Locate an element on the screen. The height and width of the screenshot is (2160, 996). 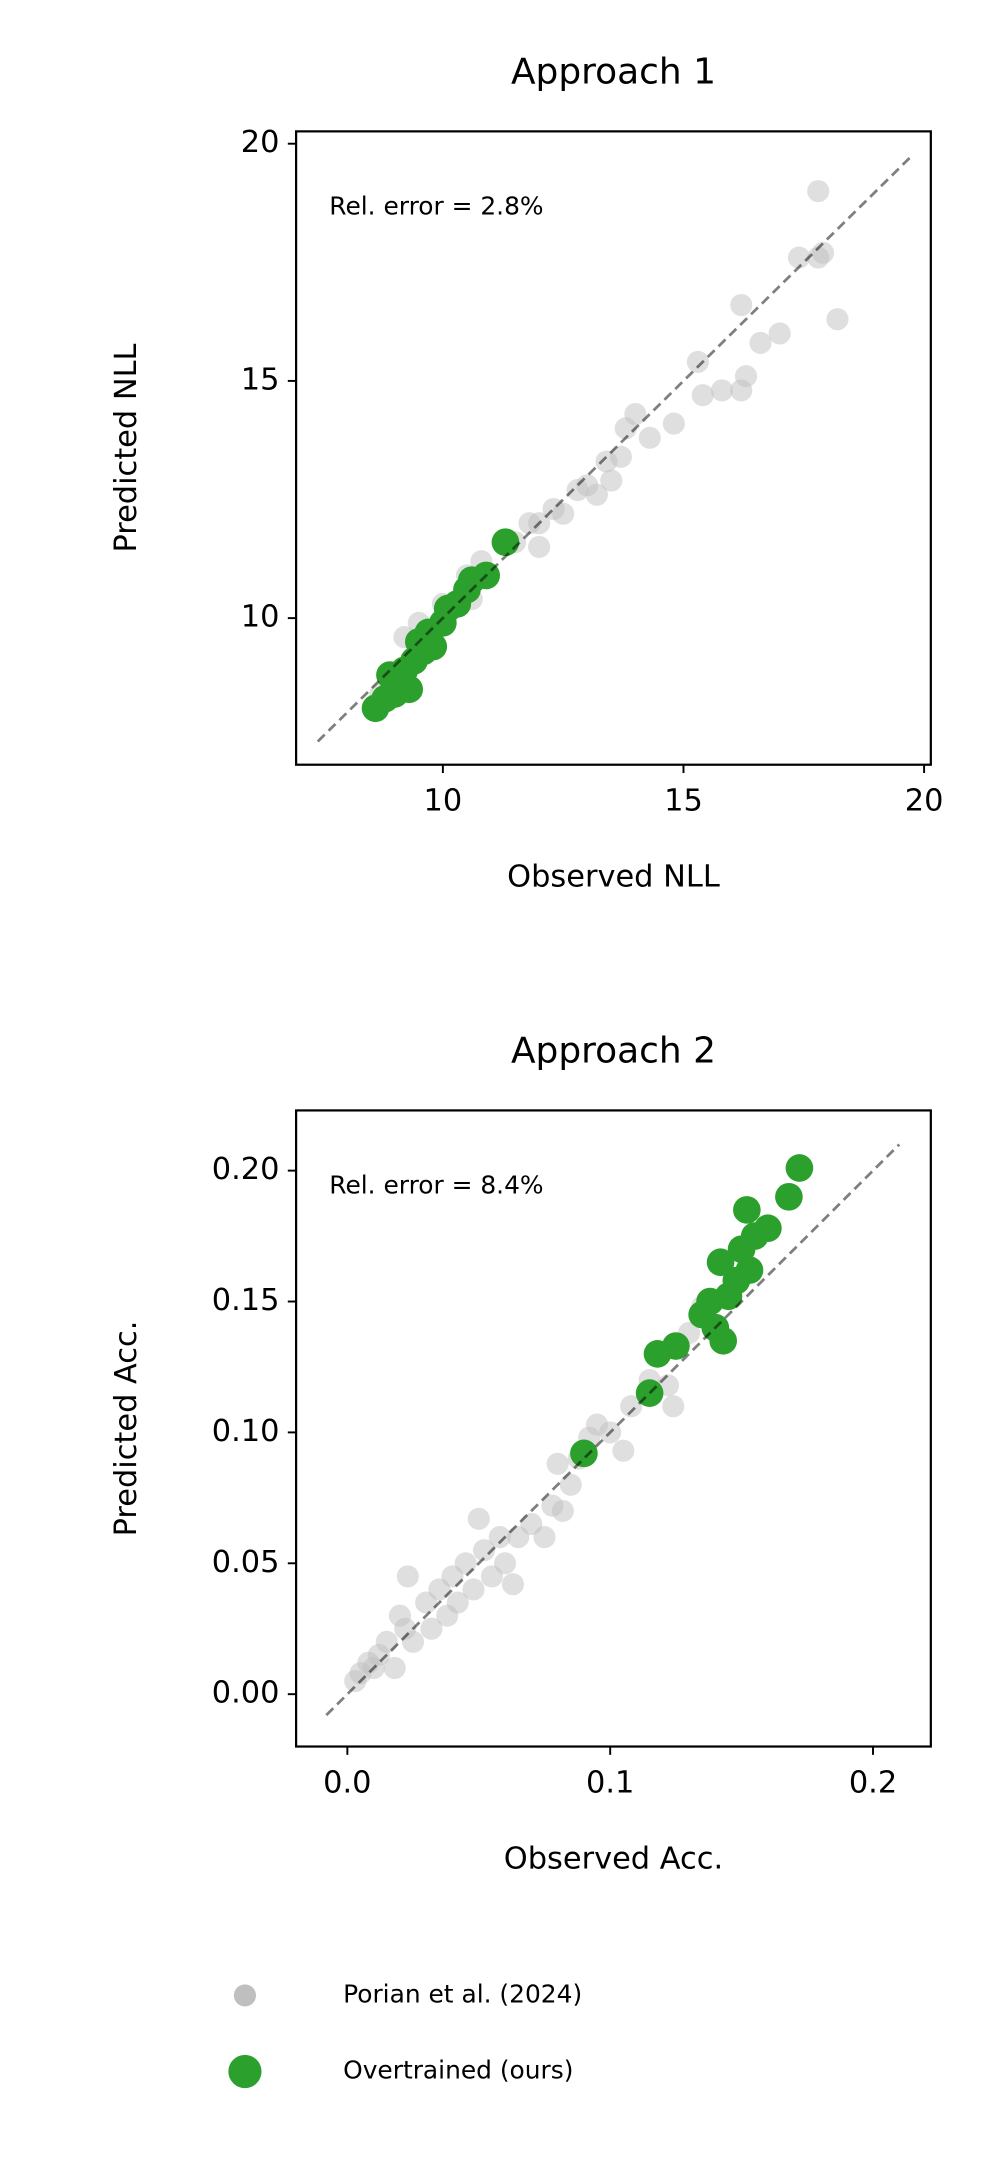
x-tick-label: 0.0 is located at coordinates (347, 1782).